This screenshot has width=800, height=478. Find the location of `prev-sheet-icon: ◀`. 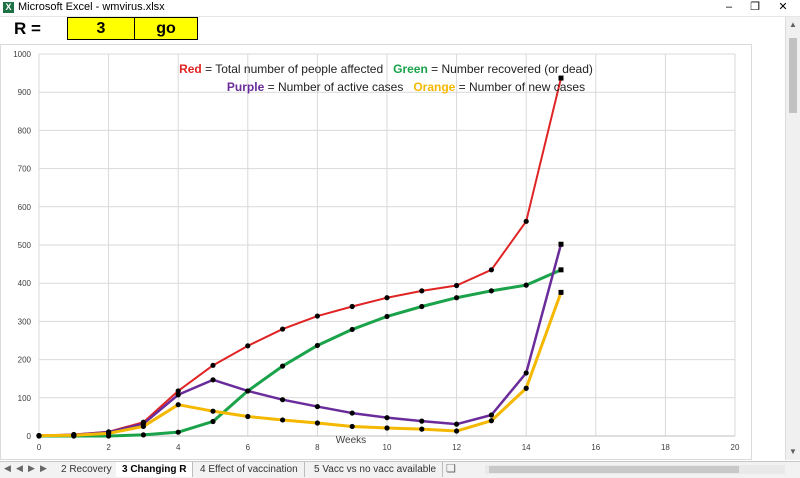

prev-sheet-icon: ◀ is located at coordinates (19, 468).